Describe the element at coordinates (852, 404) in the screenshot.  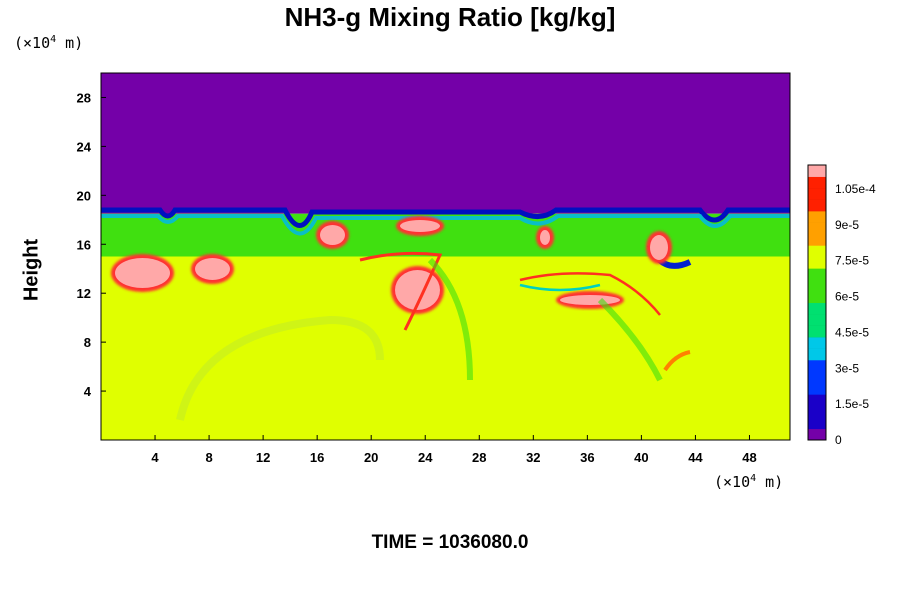
I see `colorbar-label: 1.5e-5` at that location.